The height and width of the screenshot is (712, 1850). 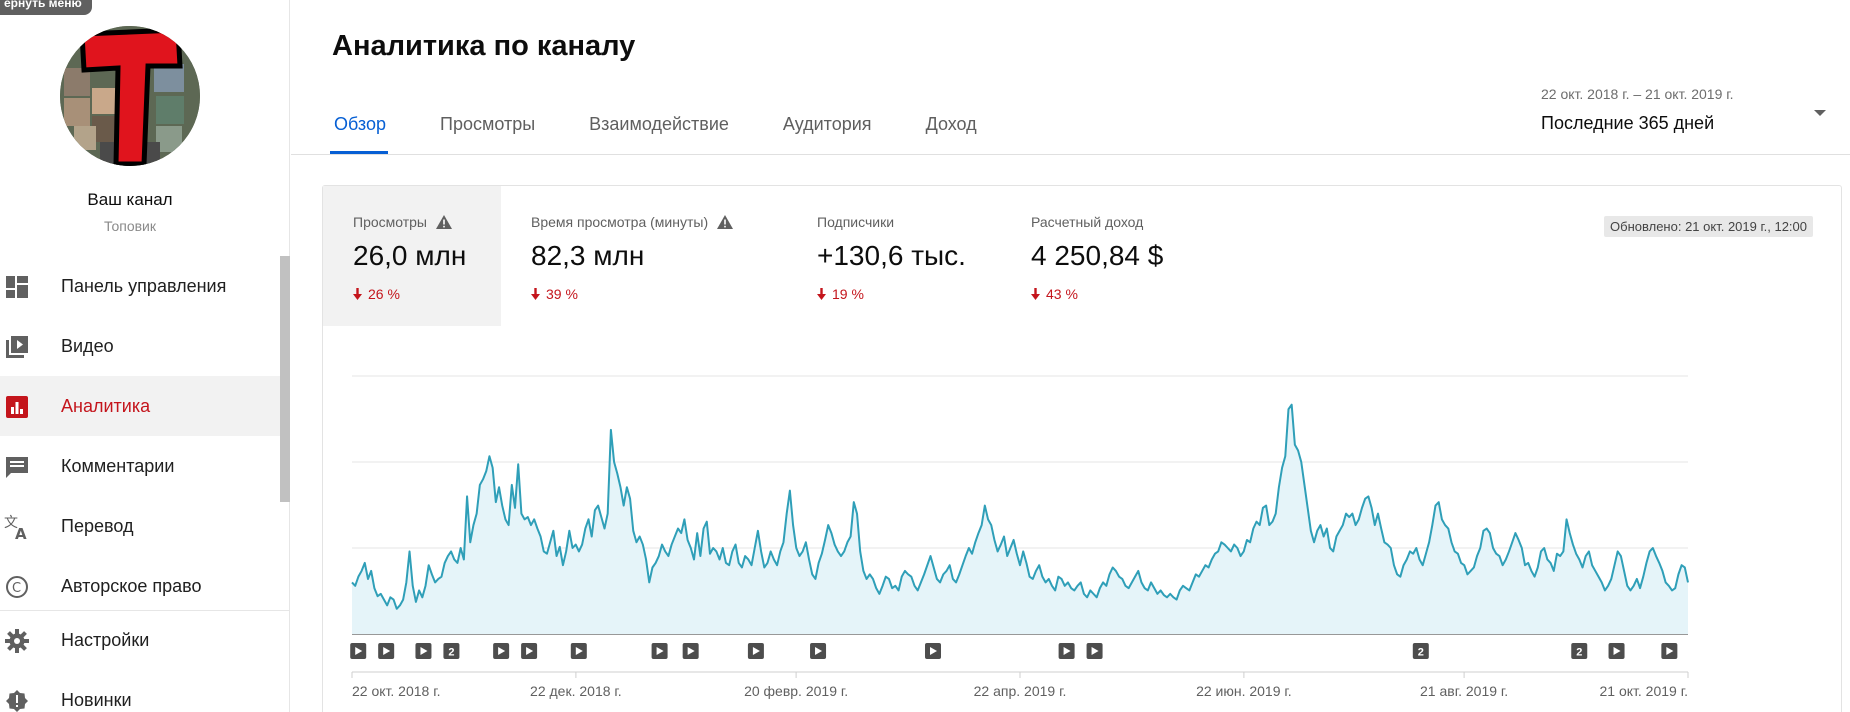 What do you see at coordinates (384, 294) in the screenshot?
I see `metric-change-value: 26 %` at bounding box center [384, 294].